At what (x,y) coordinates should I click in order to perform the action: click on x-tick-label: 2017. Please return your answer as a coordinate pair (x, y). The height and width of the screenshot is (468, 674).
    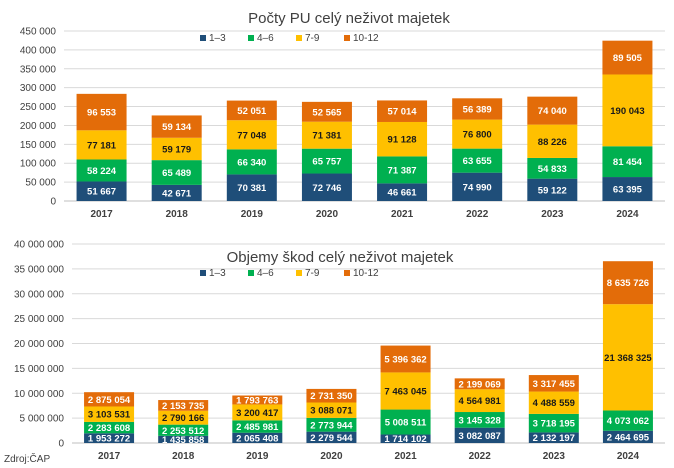
    Looking at the image, I should click on (109, 456).